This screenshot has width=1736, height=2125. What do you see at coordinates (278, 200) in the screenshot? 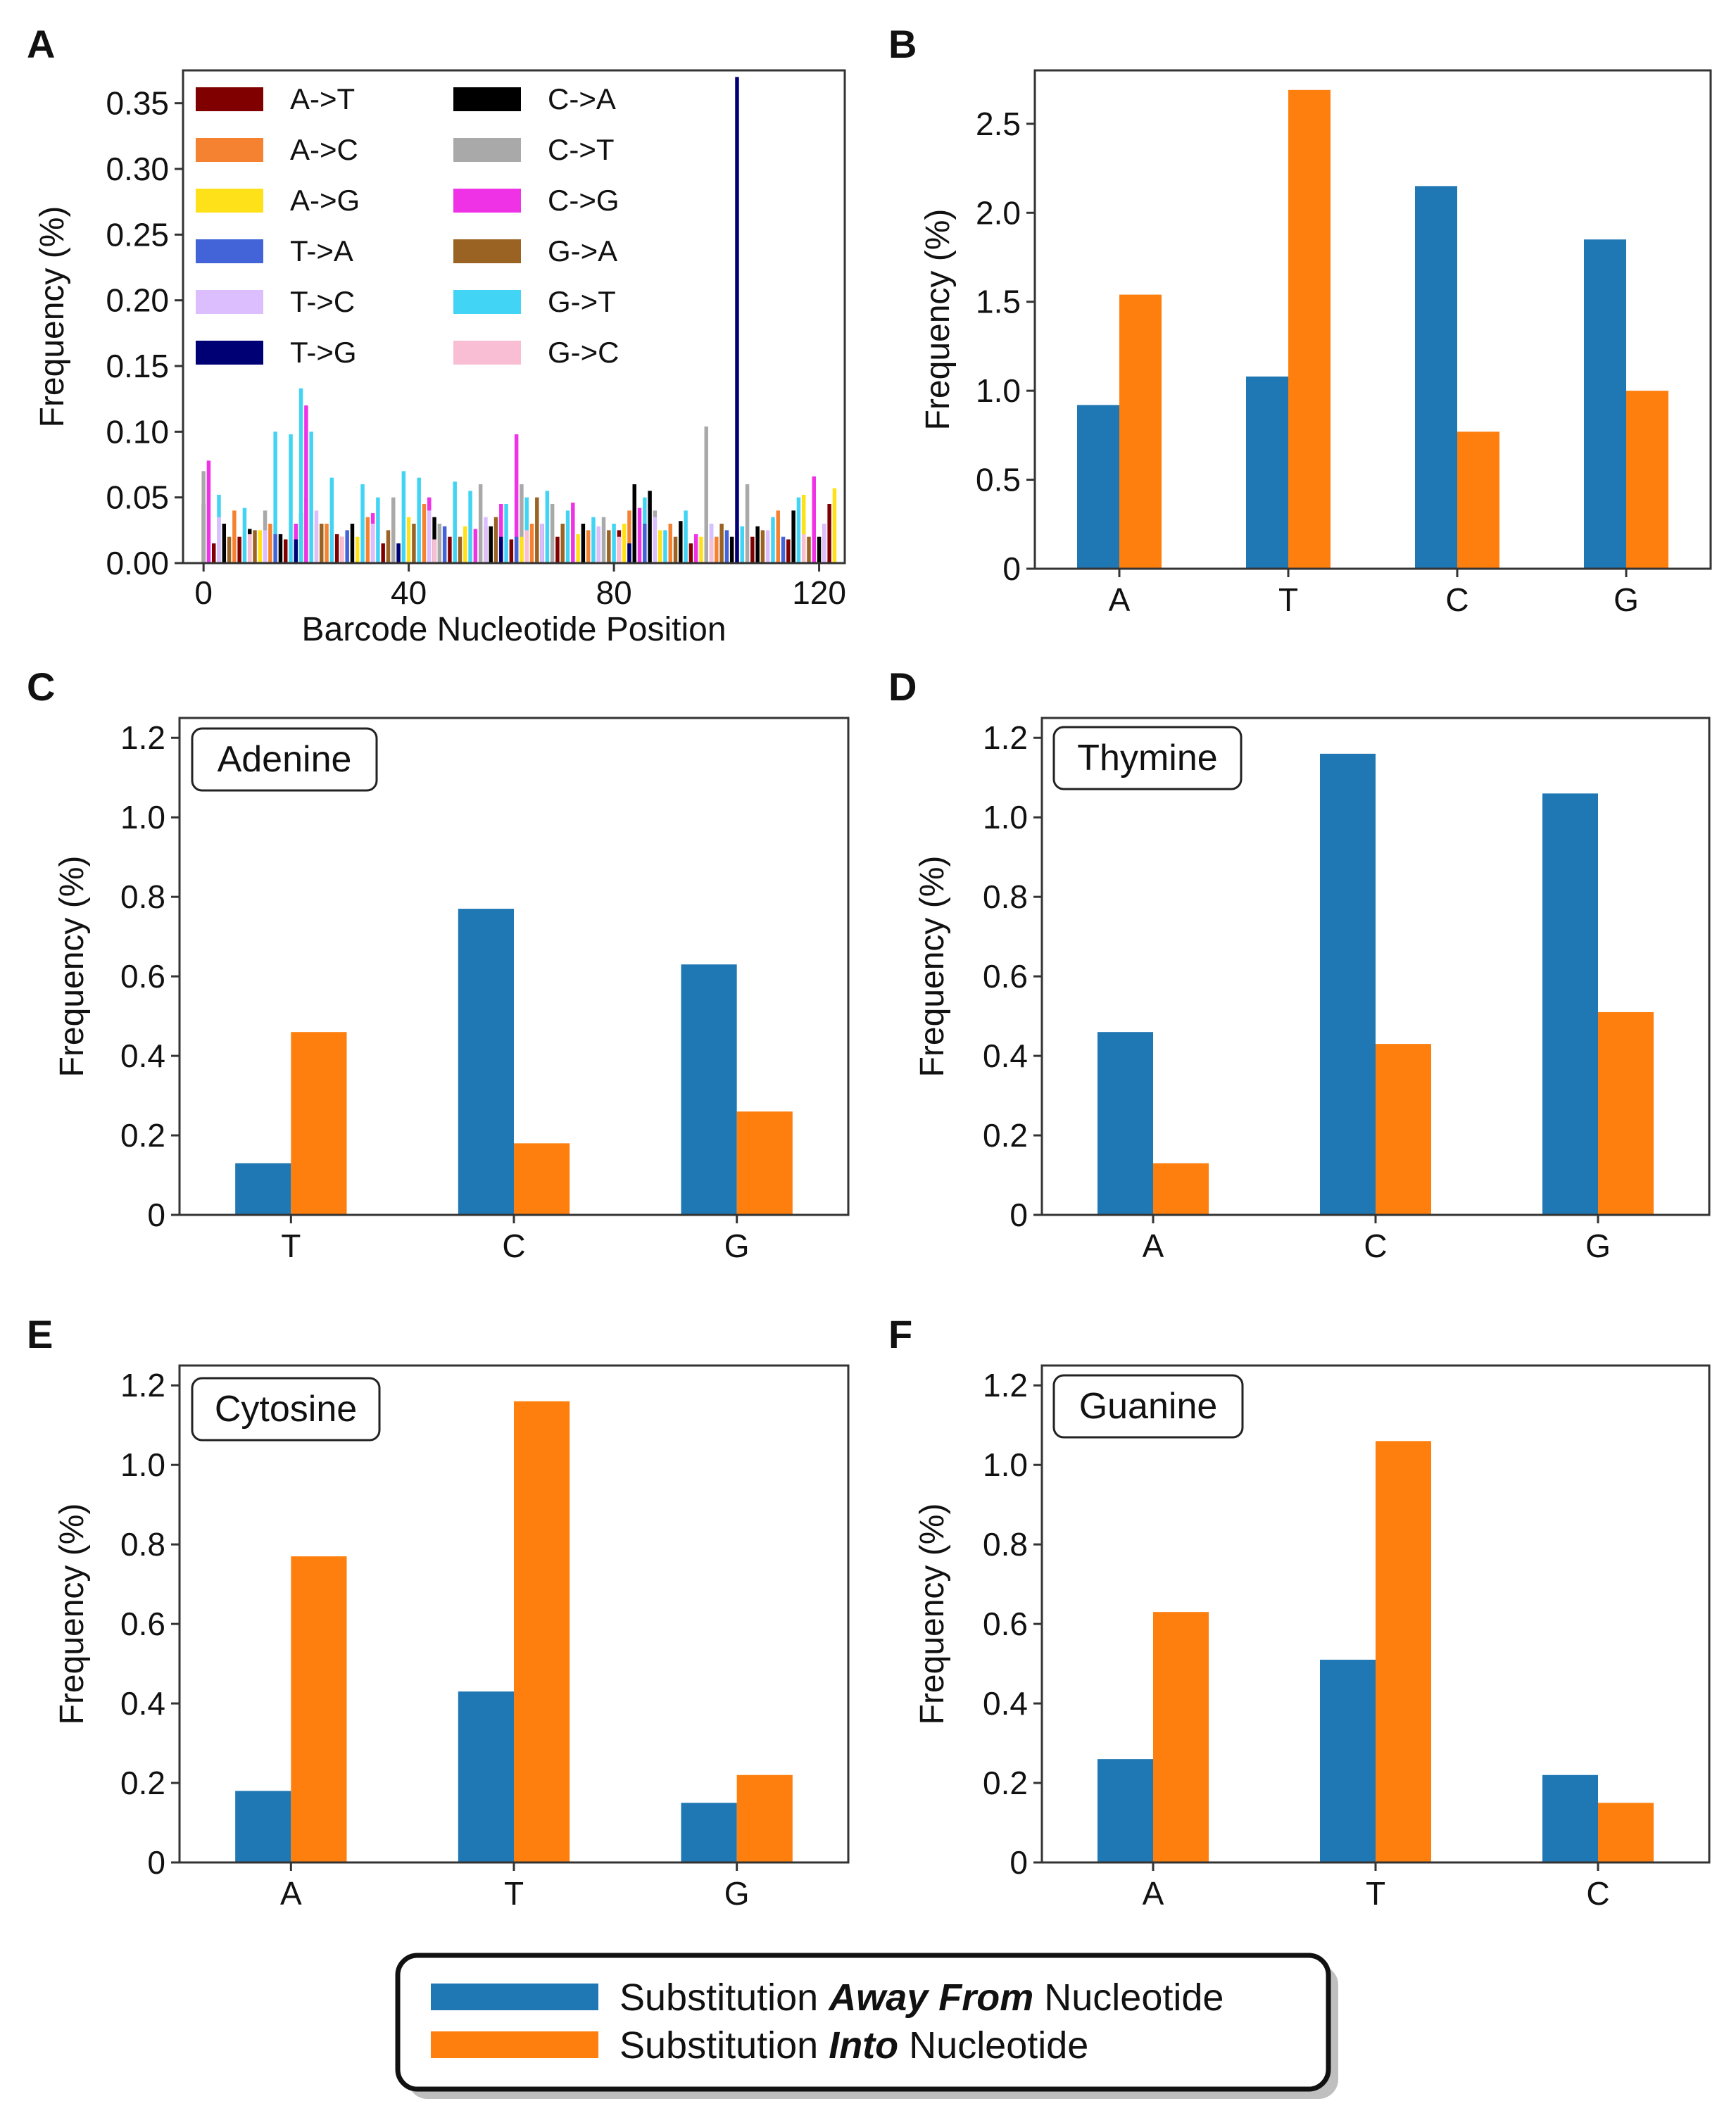
I see `legend-entry-a-g: A->G` at bounding box center [278, 200].